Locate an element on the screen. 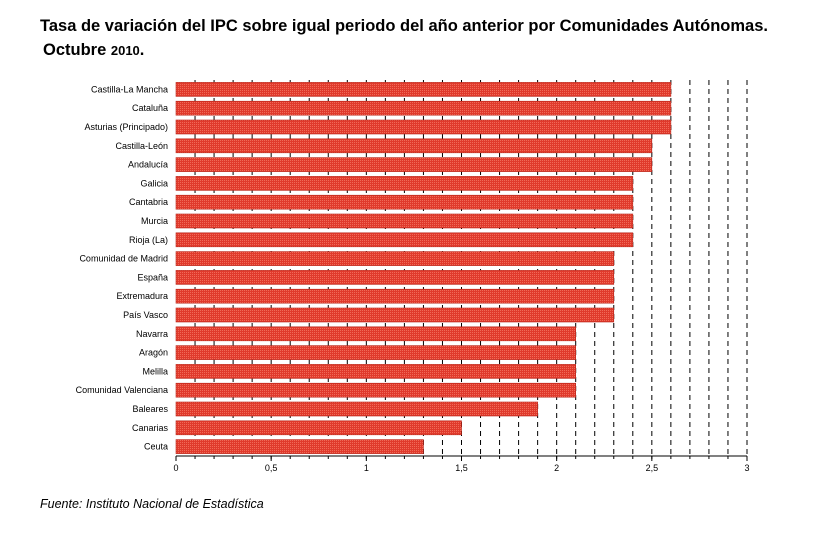 The height and width of the screenshot is (548, 833). category-label: País Vasco is located at coordinates (145, 315).